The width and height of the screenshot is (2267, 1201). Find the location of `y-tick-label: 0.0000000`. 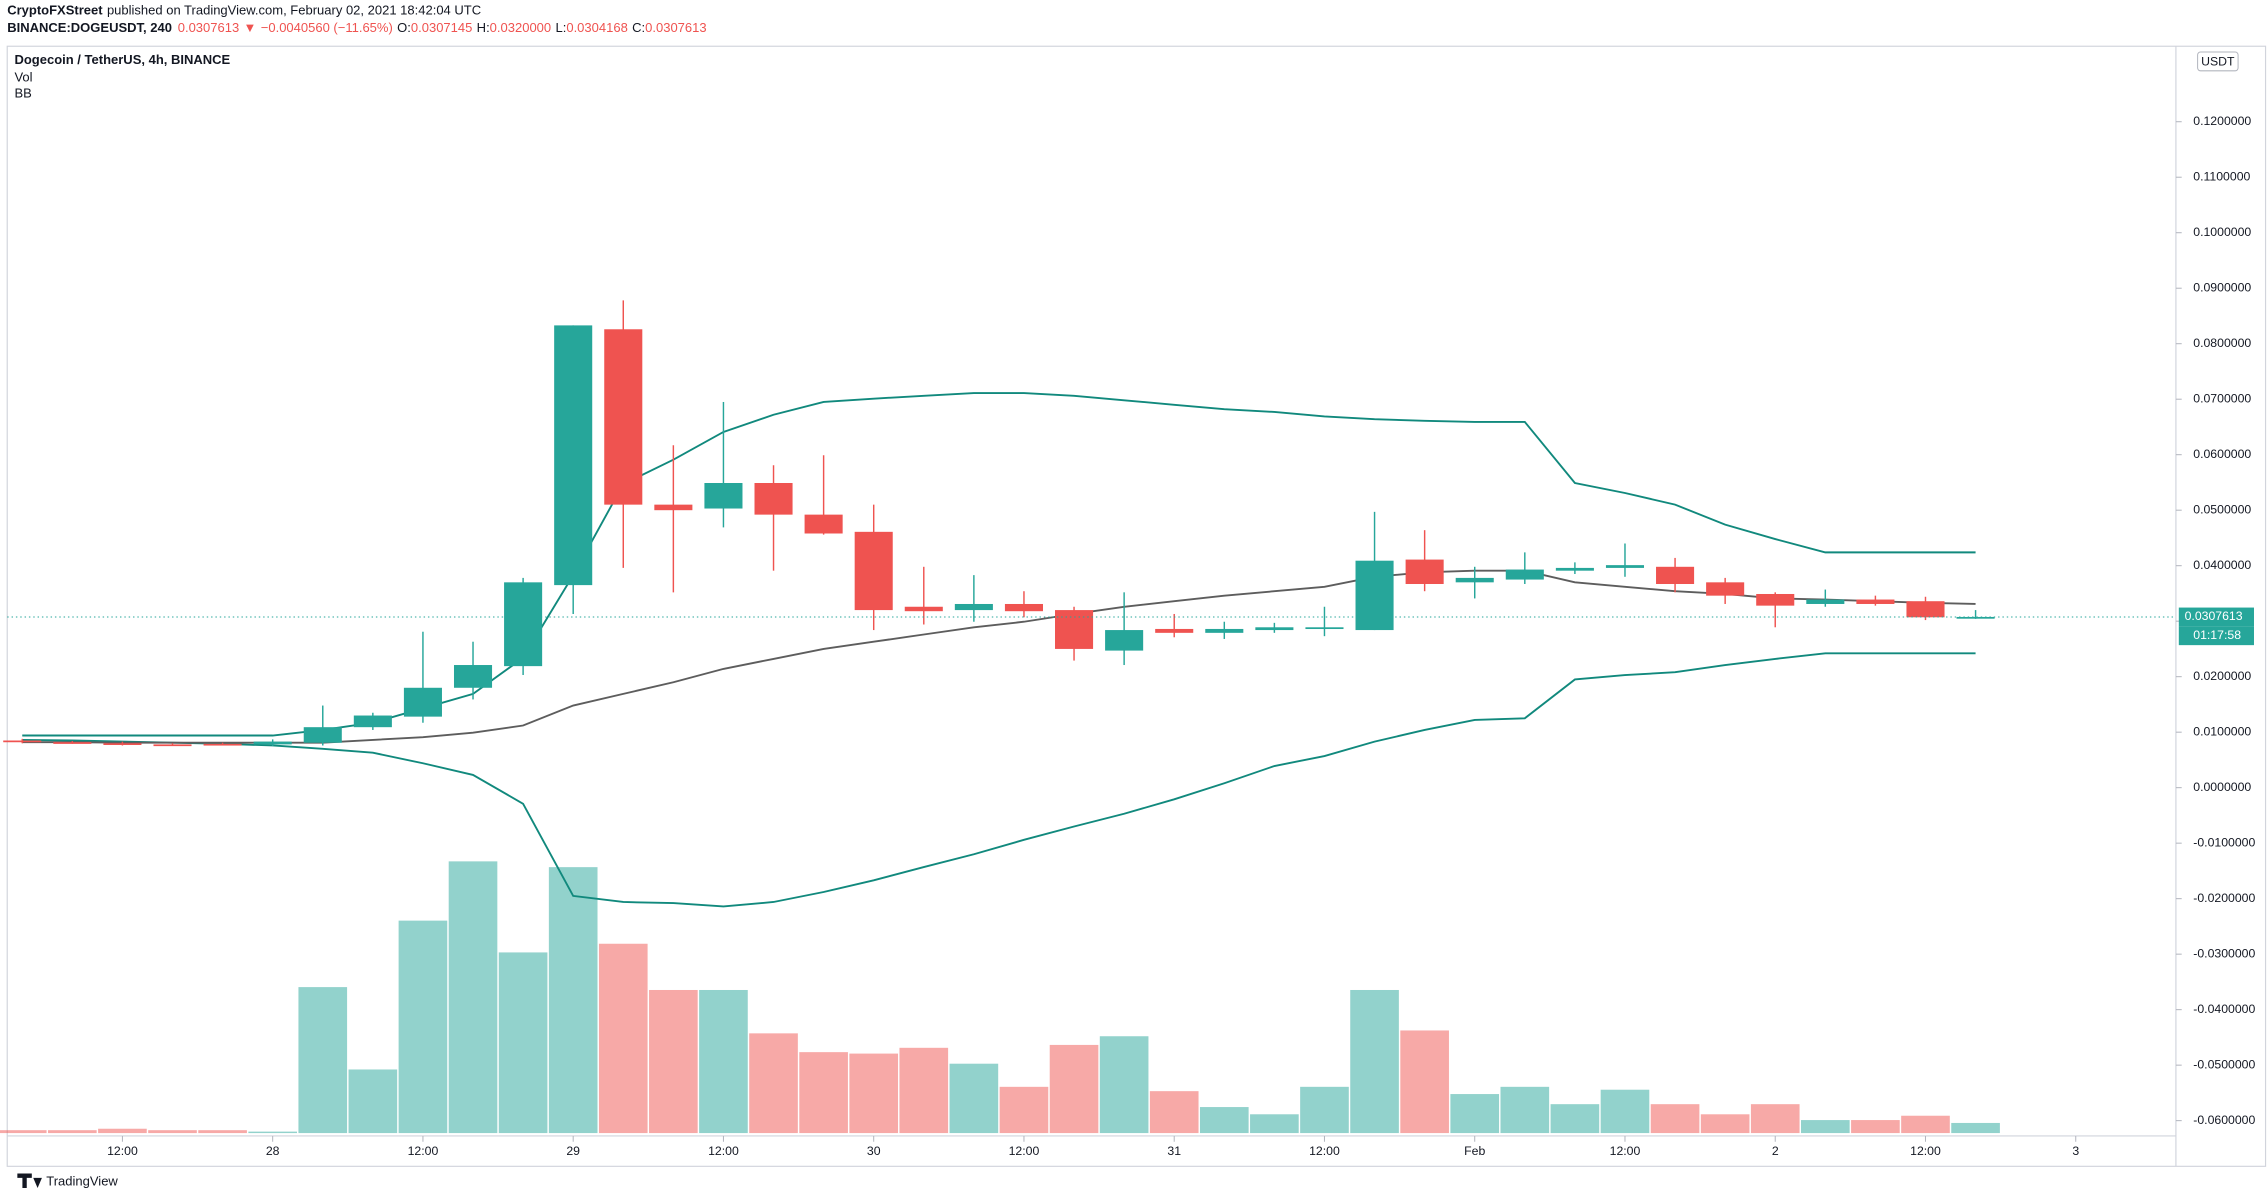

y-tick-label: 0.0000000 is located at coordinates (2222, 787).